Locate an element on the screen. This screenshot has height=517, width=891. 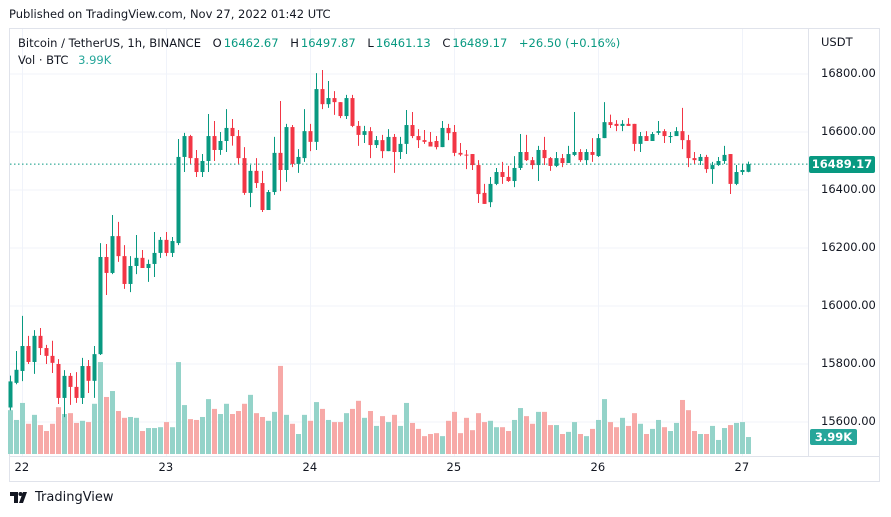
currency-label: USDT is located at coordinates (837, 42).